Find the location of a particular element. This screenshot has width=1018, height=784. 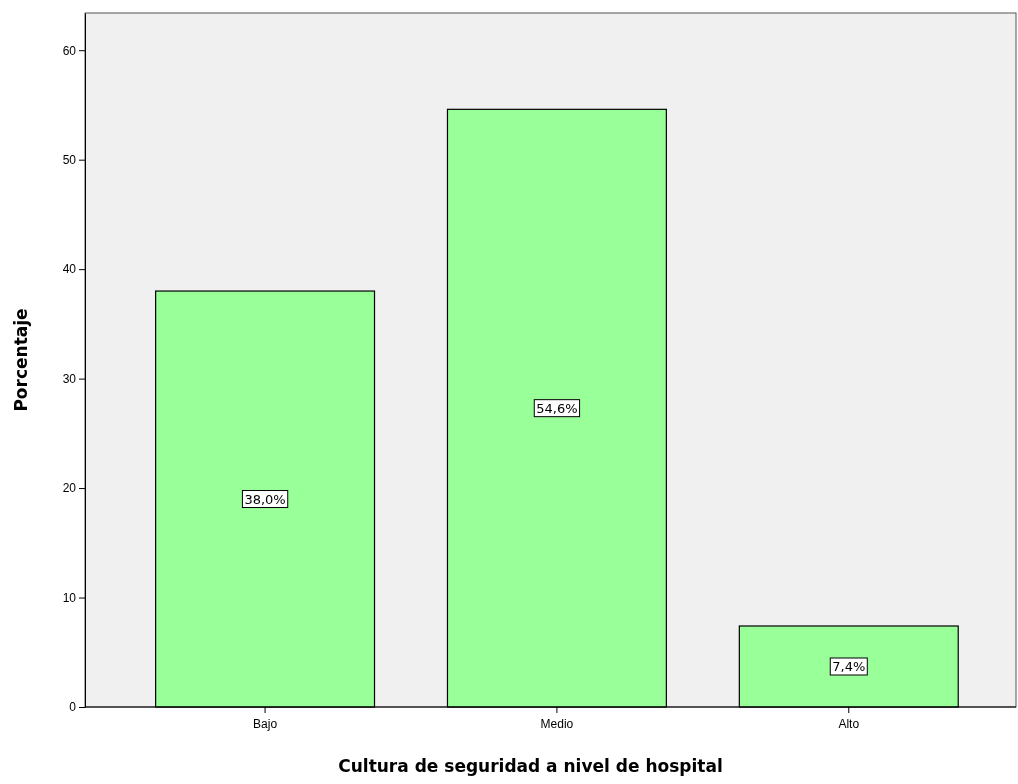

y-tick-label: 40 is located at coordinates (69, 269).